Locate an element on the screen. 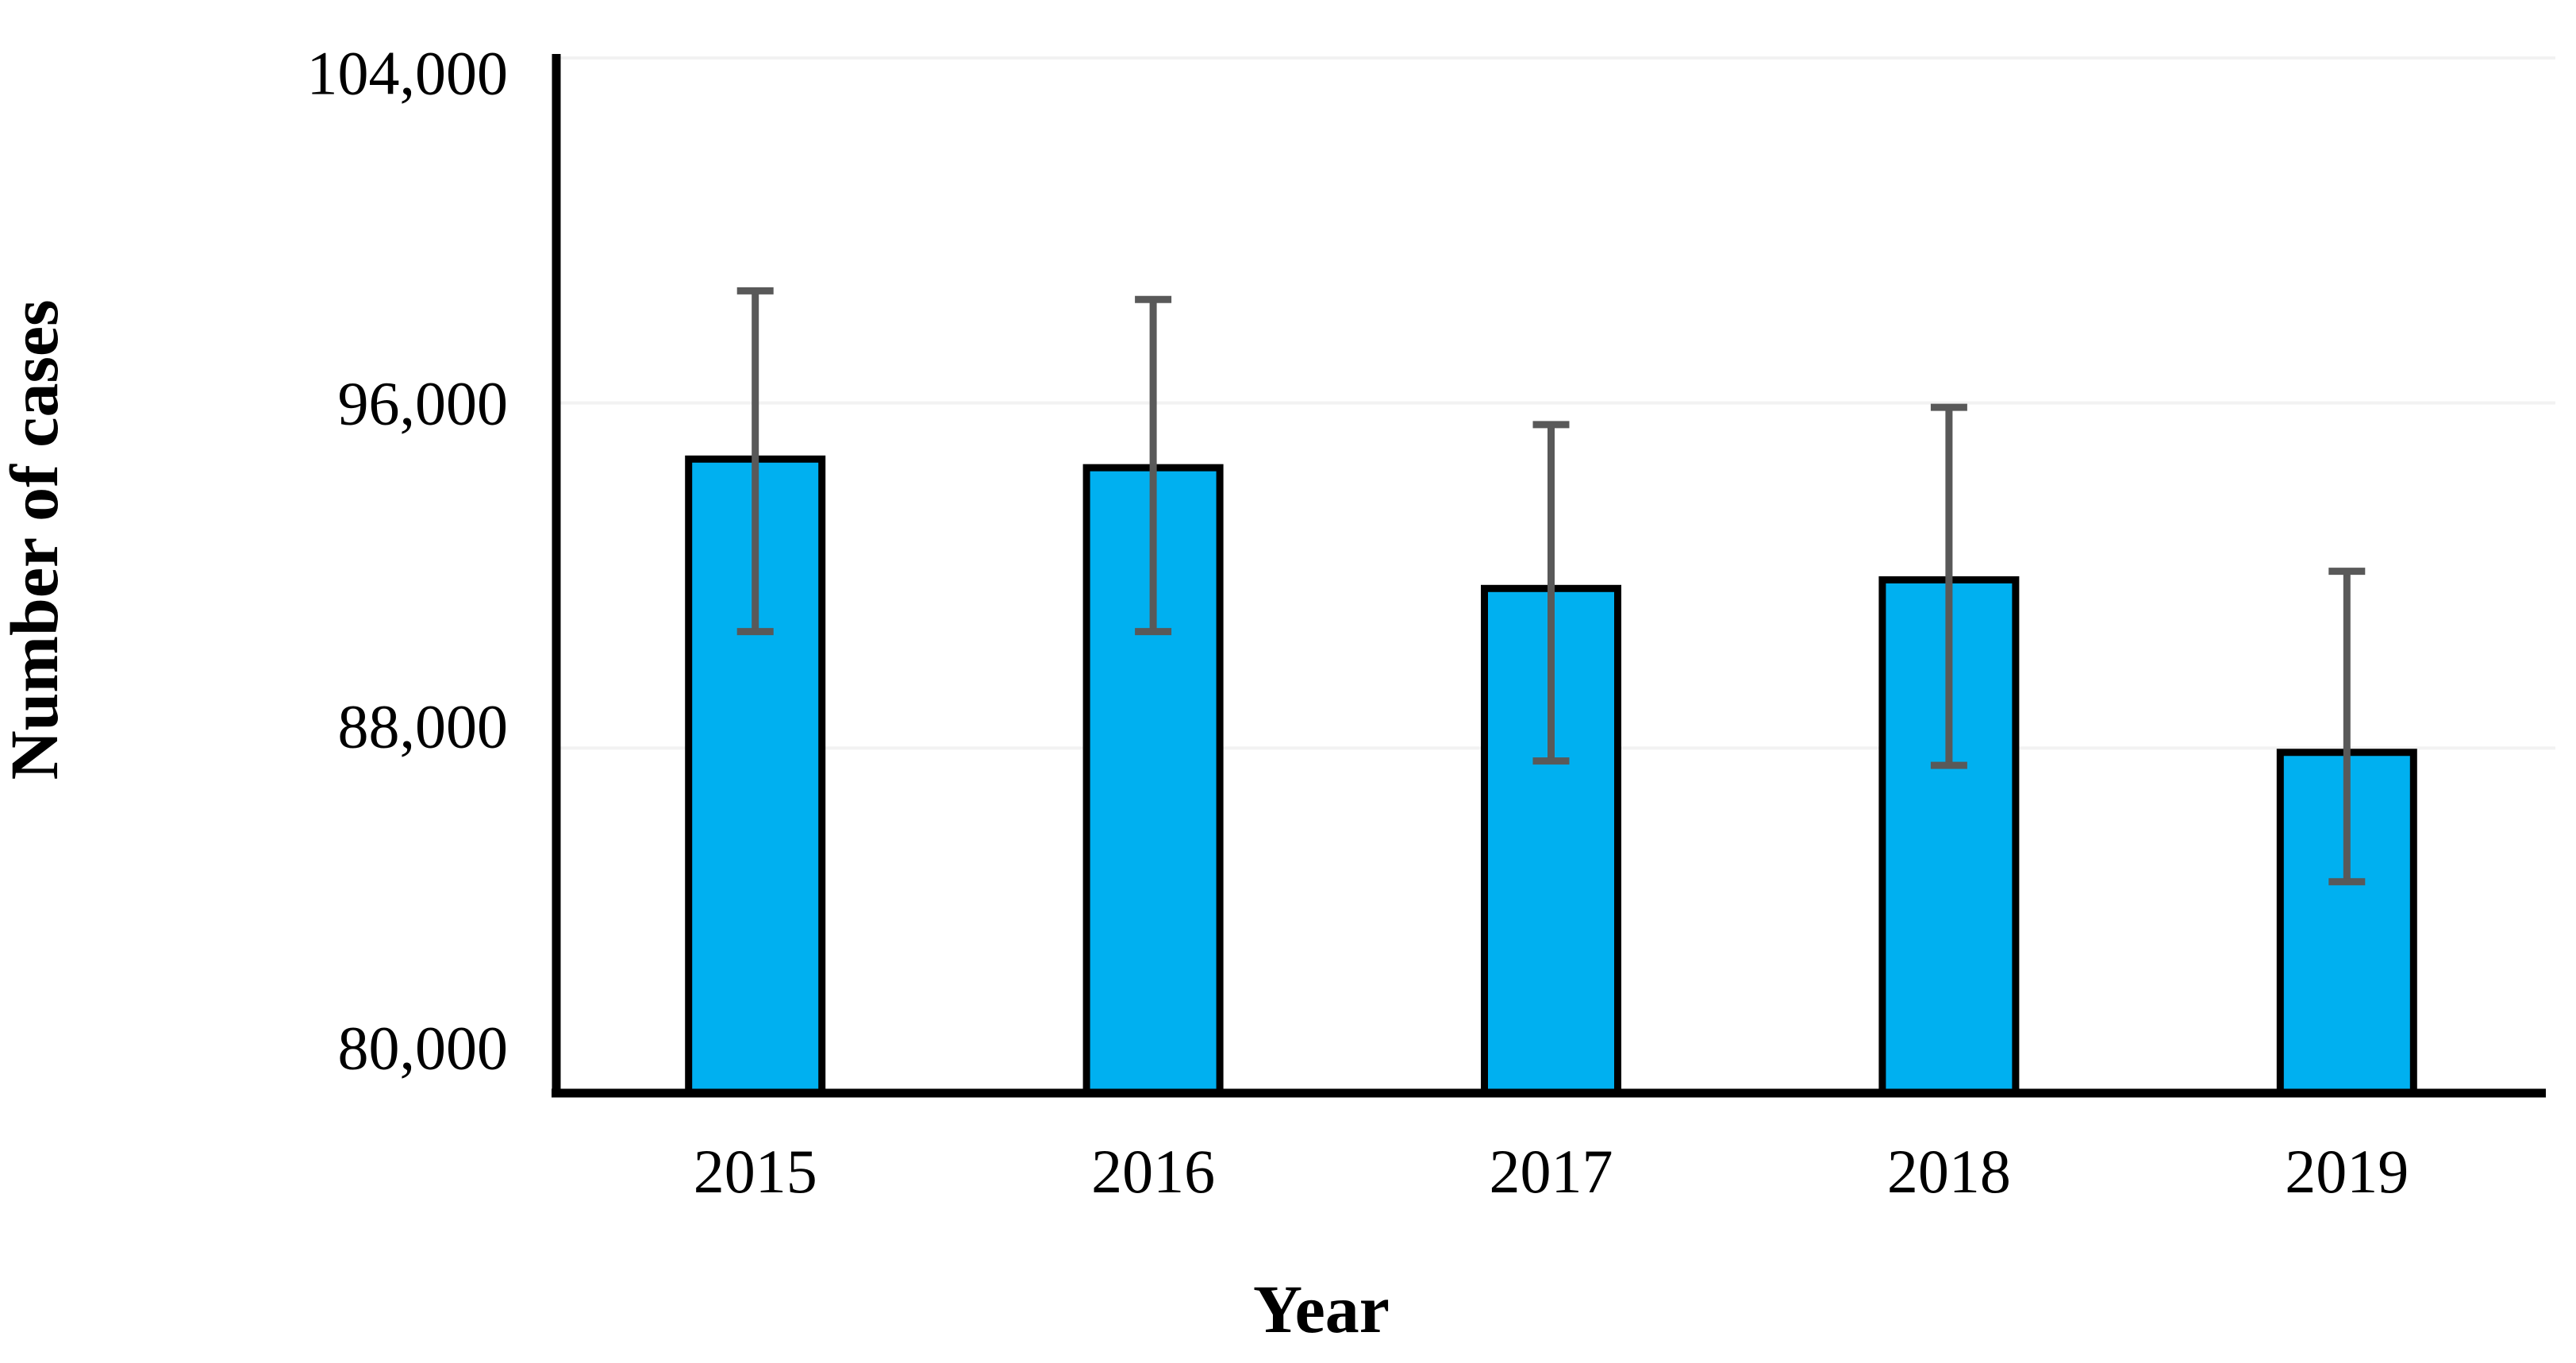 This screenshot has height=1363, width=2576. x-tick-label-2015: 2015 is located at coordinates (755, 1171).